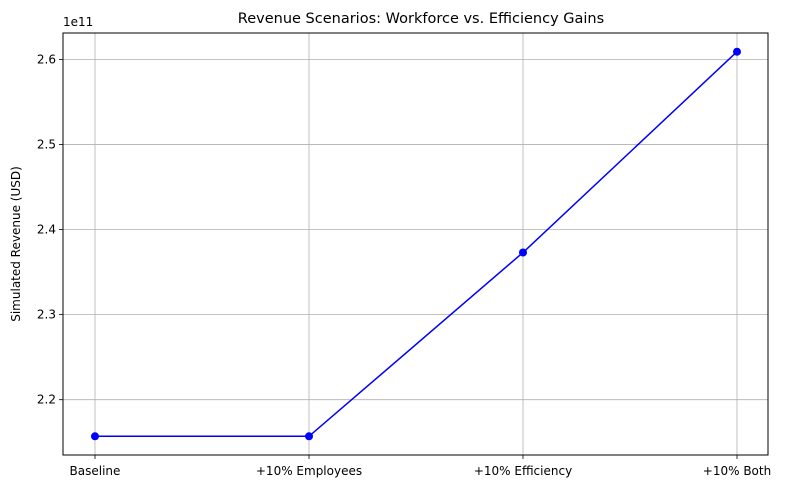  I want to click on y-tick-label: 2.2, so click(46, 400).